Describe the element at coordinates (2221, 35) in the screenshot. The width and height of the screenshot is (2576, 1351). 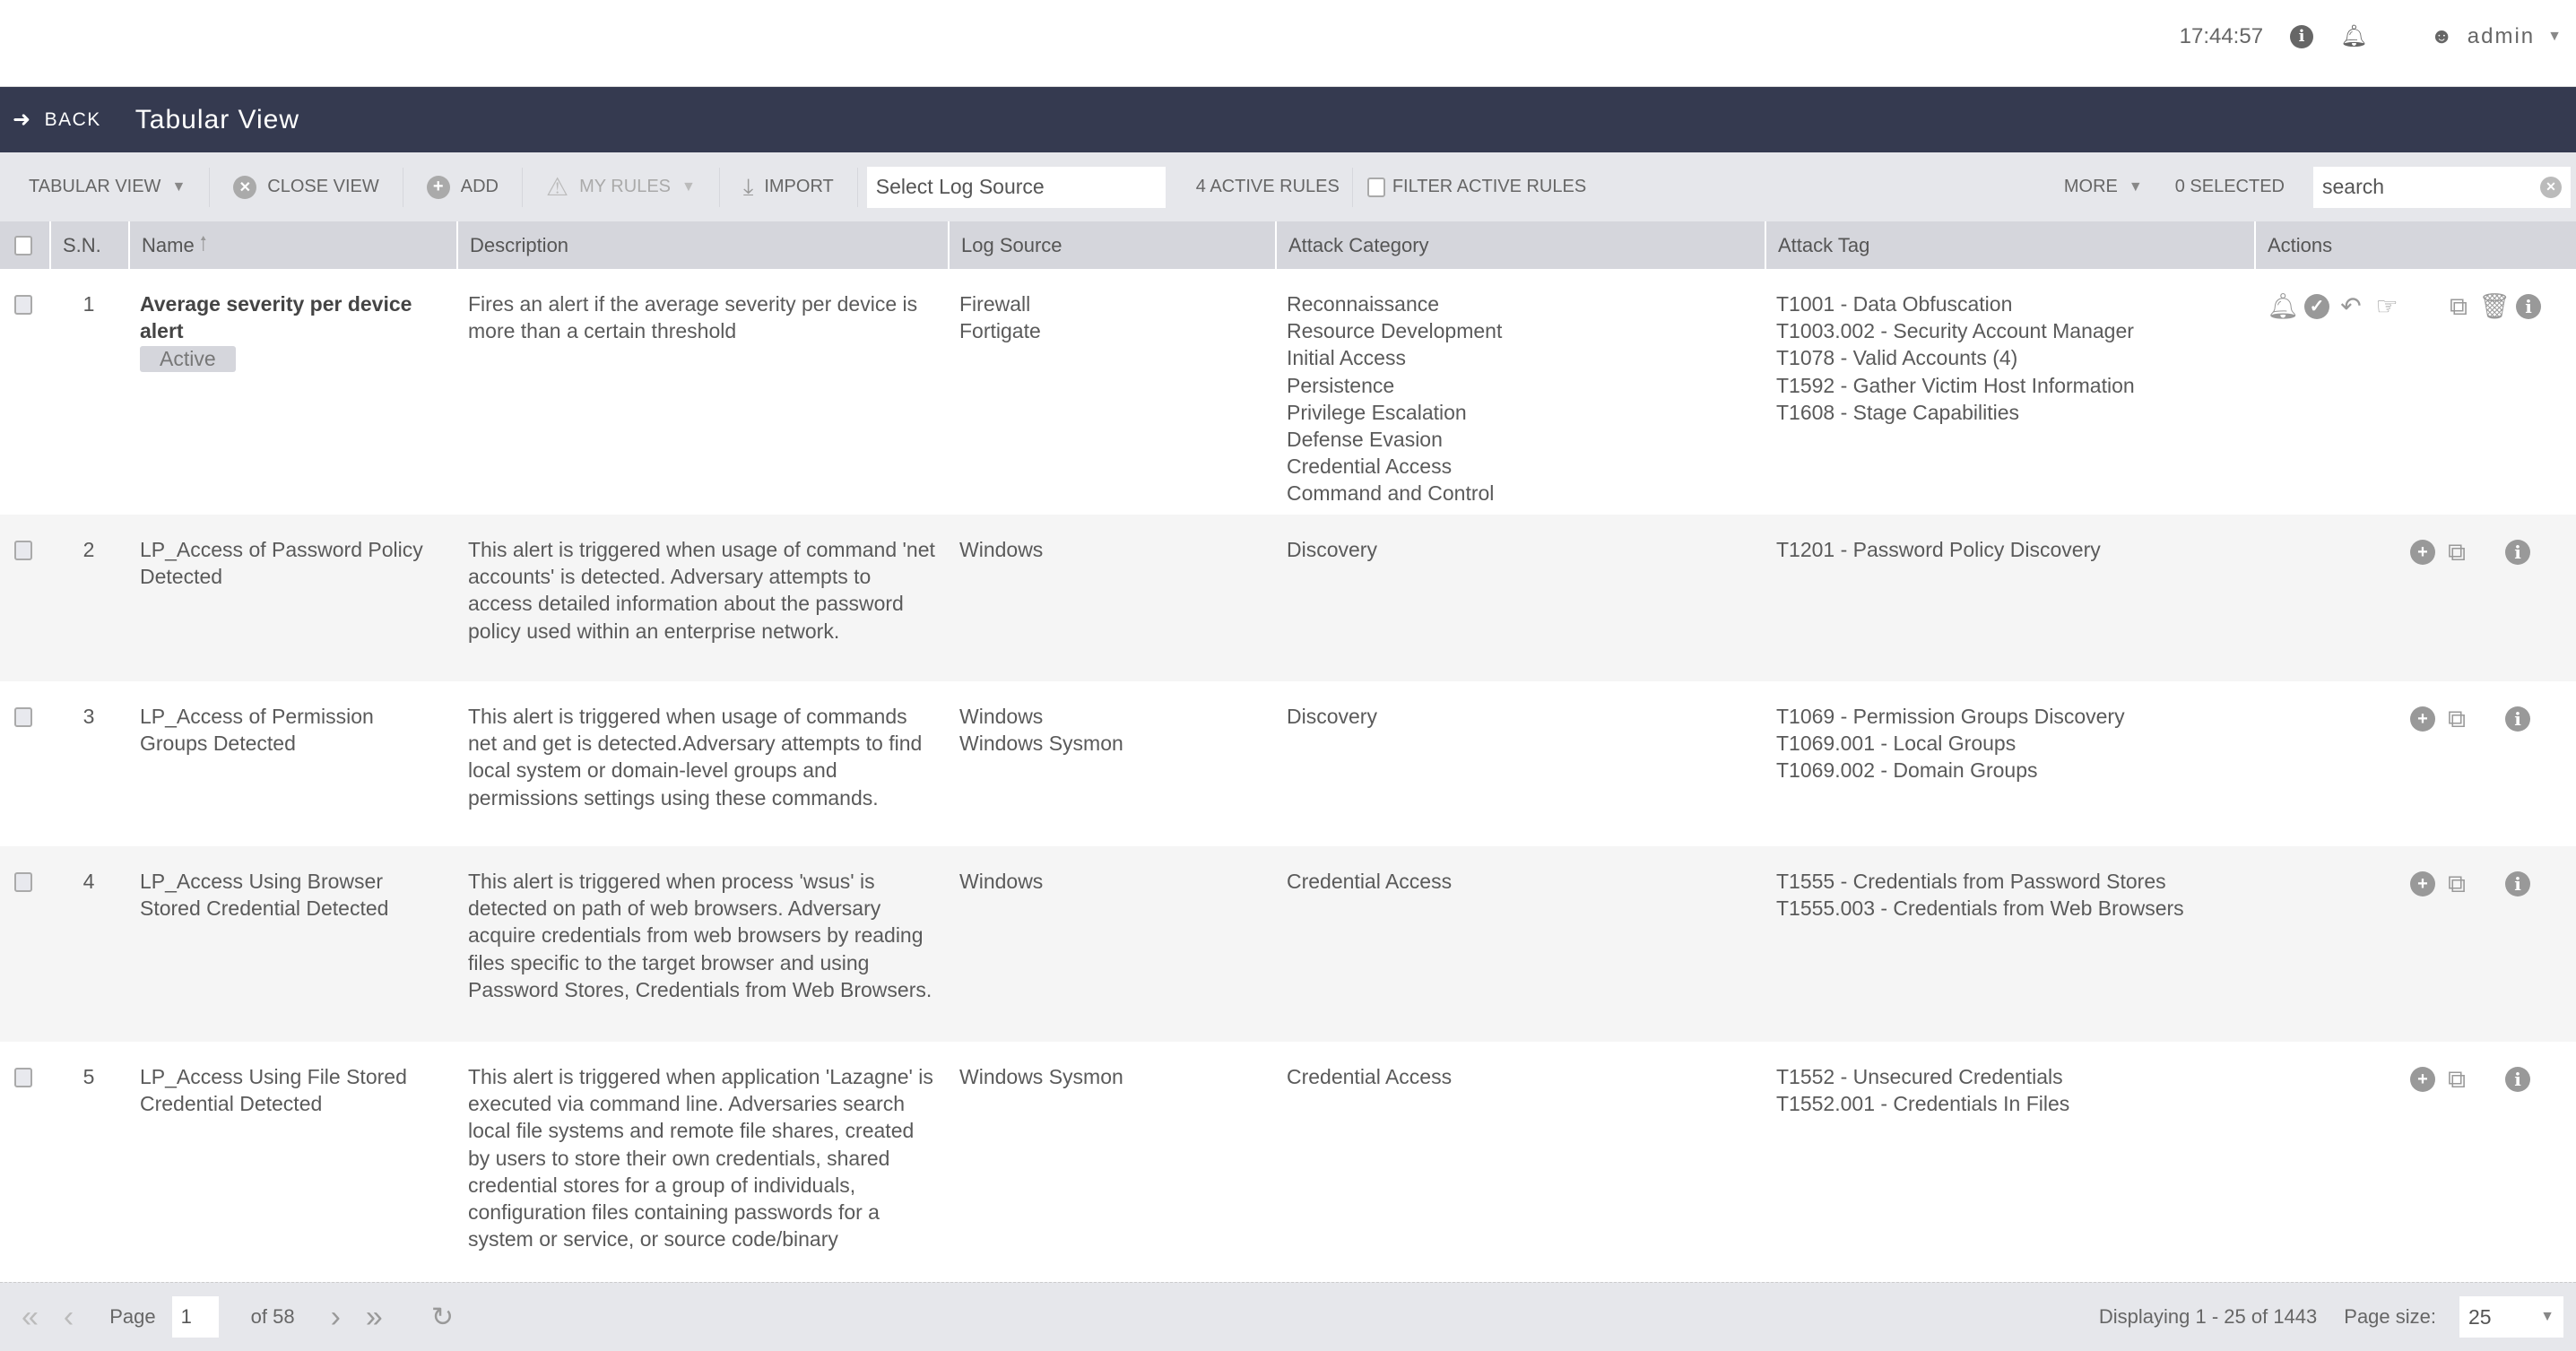
I see `clock: 17:44:57` at that location.